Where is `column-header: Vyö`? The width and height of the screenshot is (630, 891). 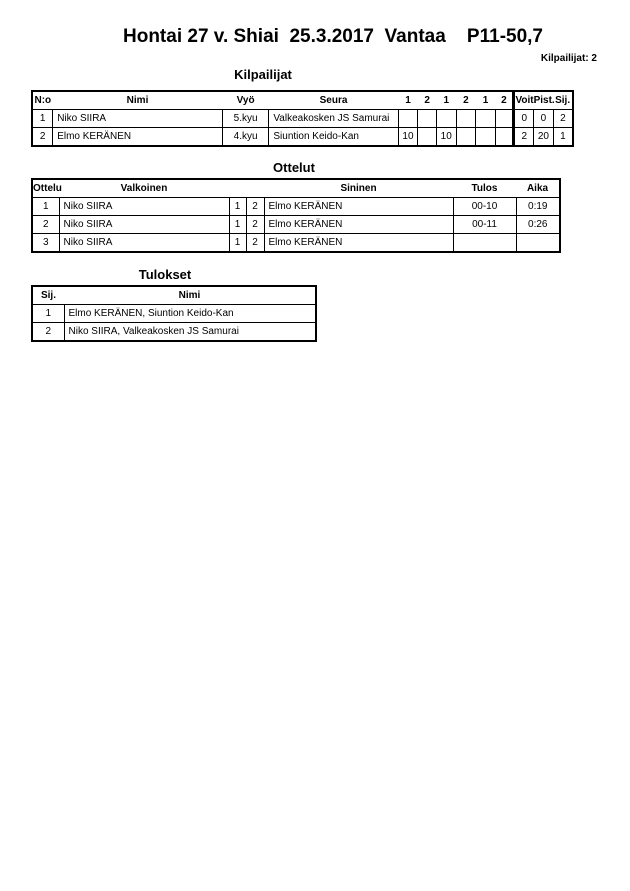
column-header: Vyö is located at coordinates (245, 100).